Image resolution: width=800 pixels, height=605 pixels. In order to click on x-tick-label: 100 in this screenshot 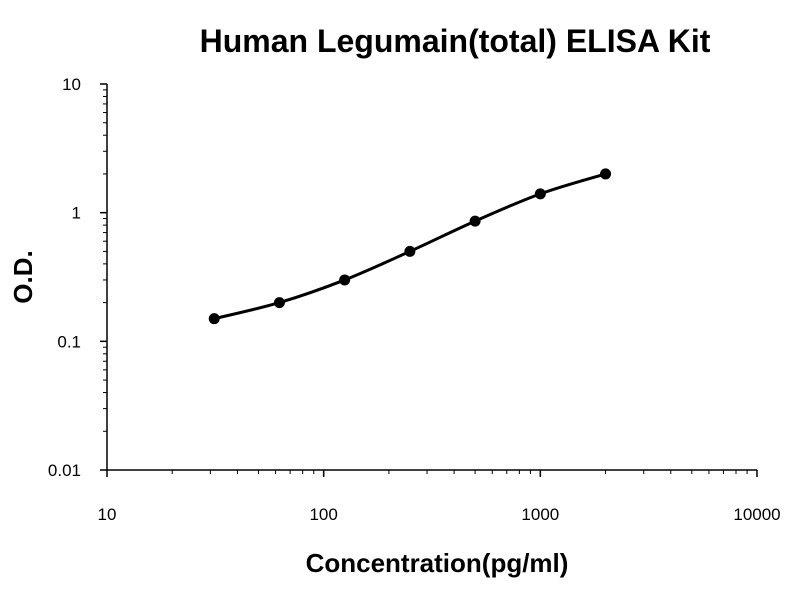, I will do `click(323, 514)`.